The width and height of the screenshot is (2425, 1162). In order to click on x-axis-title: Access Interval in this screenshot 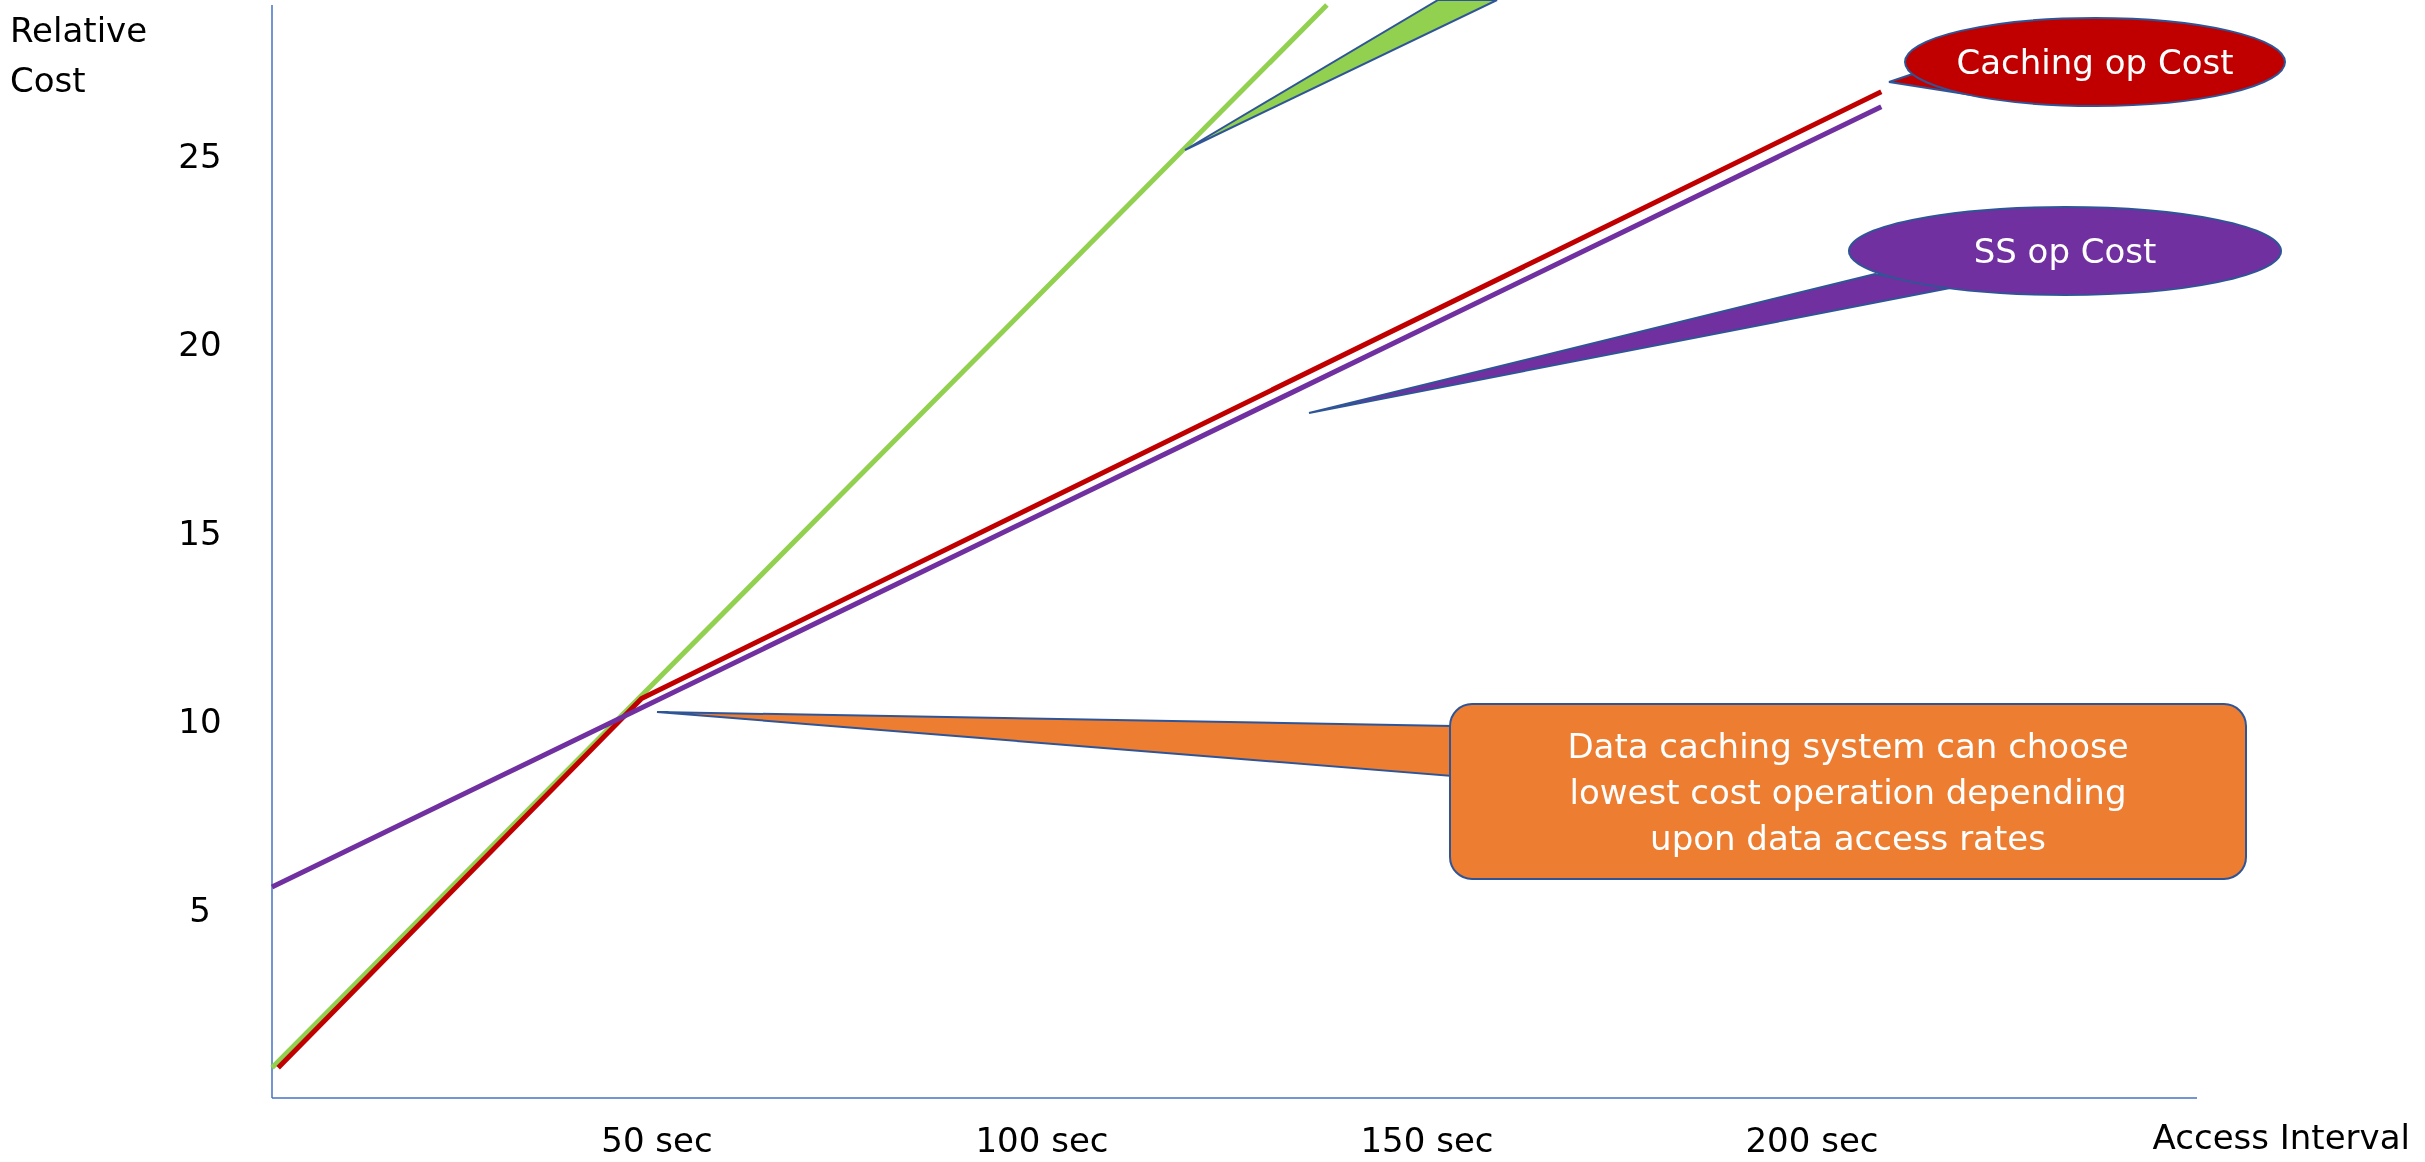, I will do `click(2281, 1137)`.